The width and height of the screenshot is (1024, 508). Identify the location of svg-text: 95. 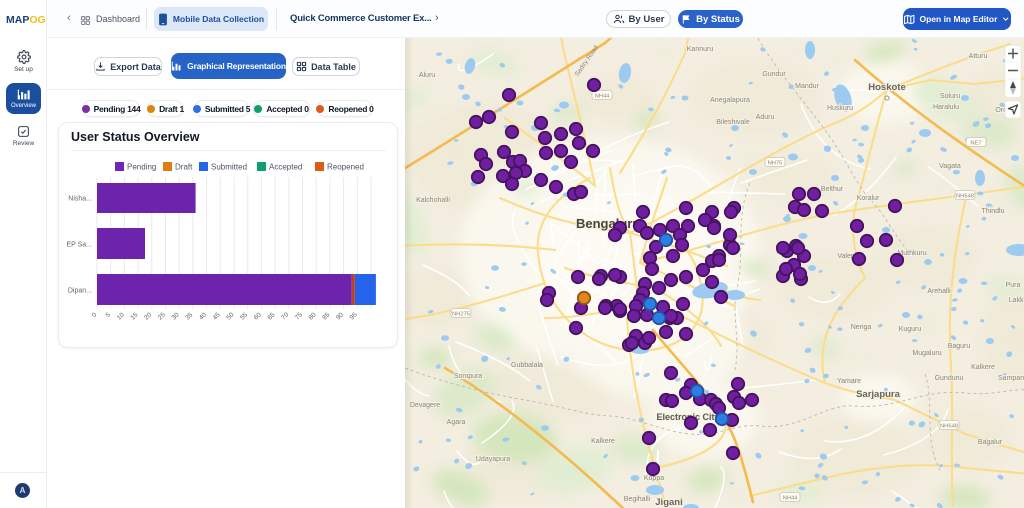
(354, 316).